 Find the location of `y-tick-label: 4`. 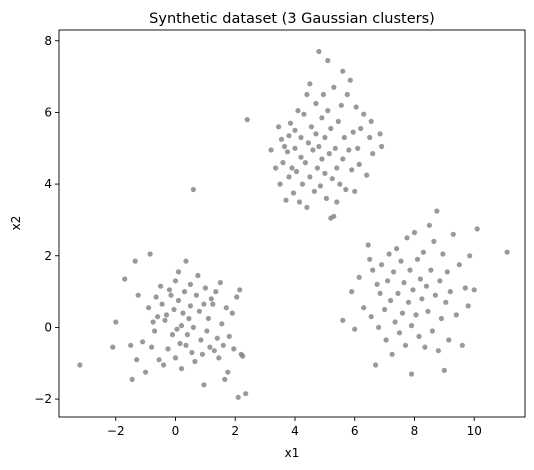

y-tick-label: 4 is located at coordinates (48, 184).